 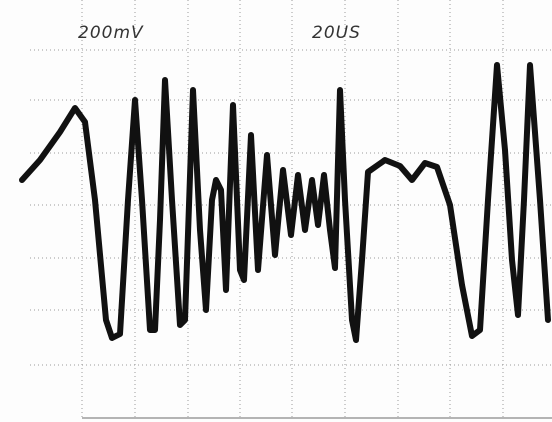 What do you see at coordinates (336, 33) in the screenshot?
I see `time-per-div-label: 20US` at bounding box center [336, 33].